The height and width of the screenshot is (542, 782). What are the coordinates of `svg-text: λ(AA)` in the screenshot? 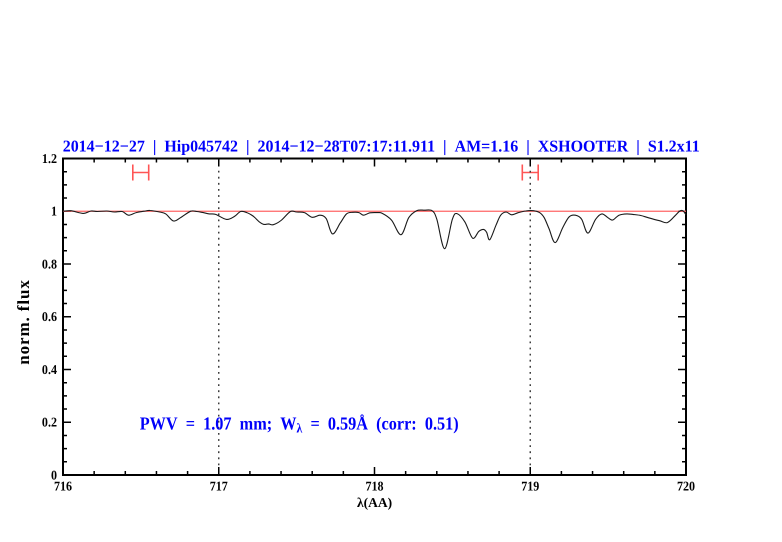 It's located at (374, 502).